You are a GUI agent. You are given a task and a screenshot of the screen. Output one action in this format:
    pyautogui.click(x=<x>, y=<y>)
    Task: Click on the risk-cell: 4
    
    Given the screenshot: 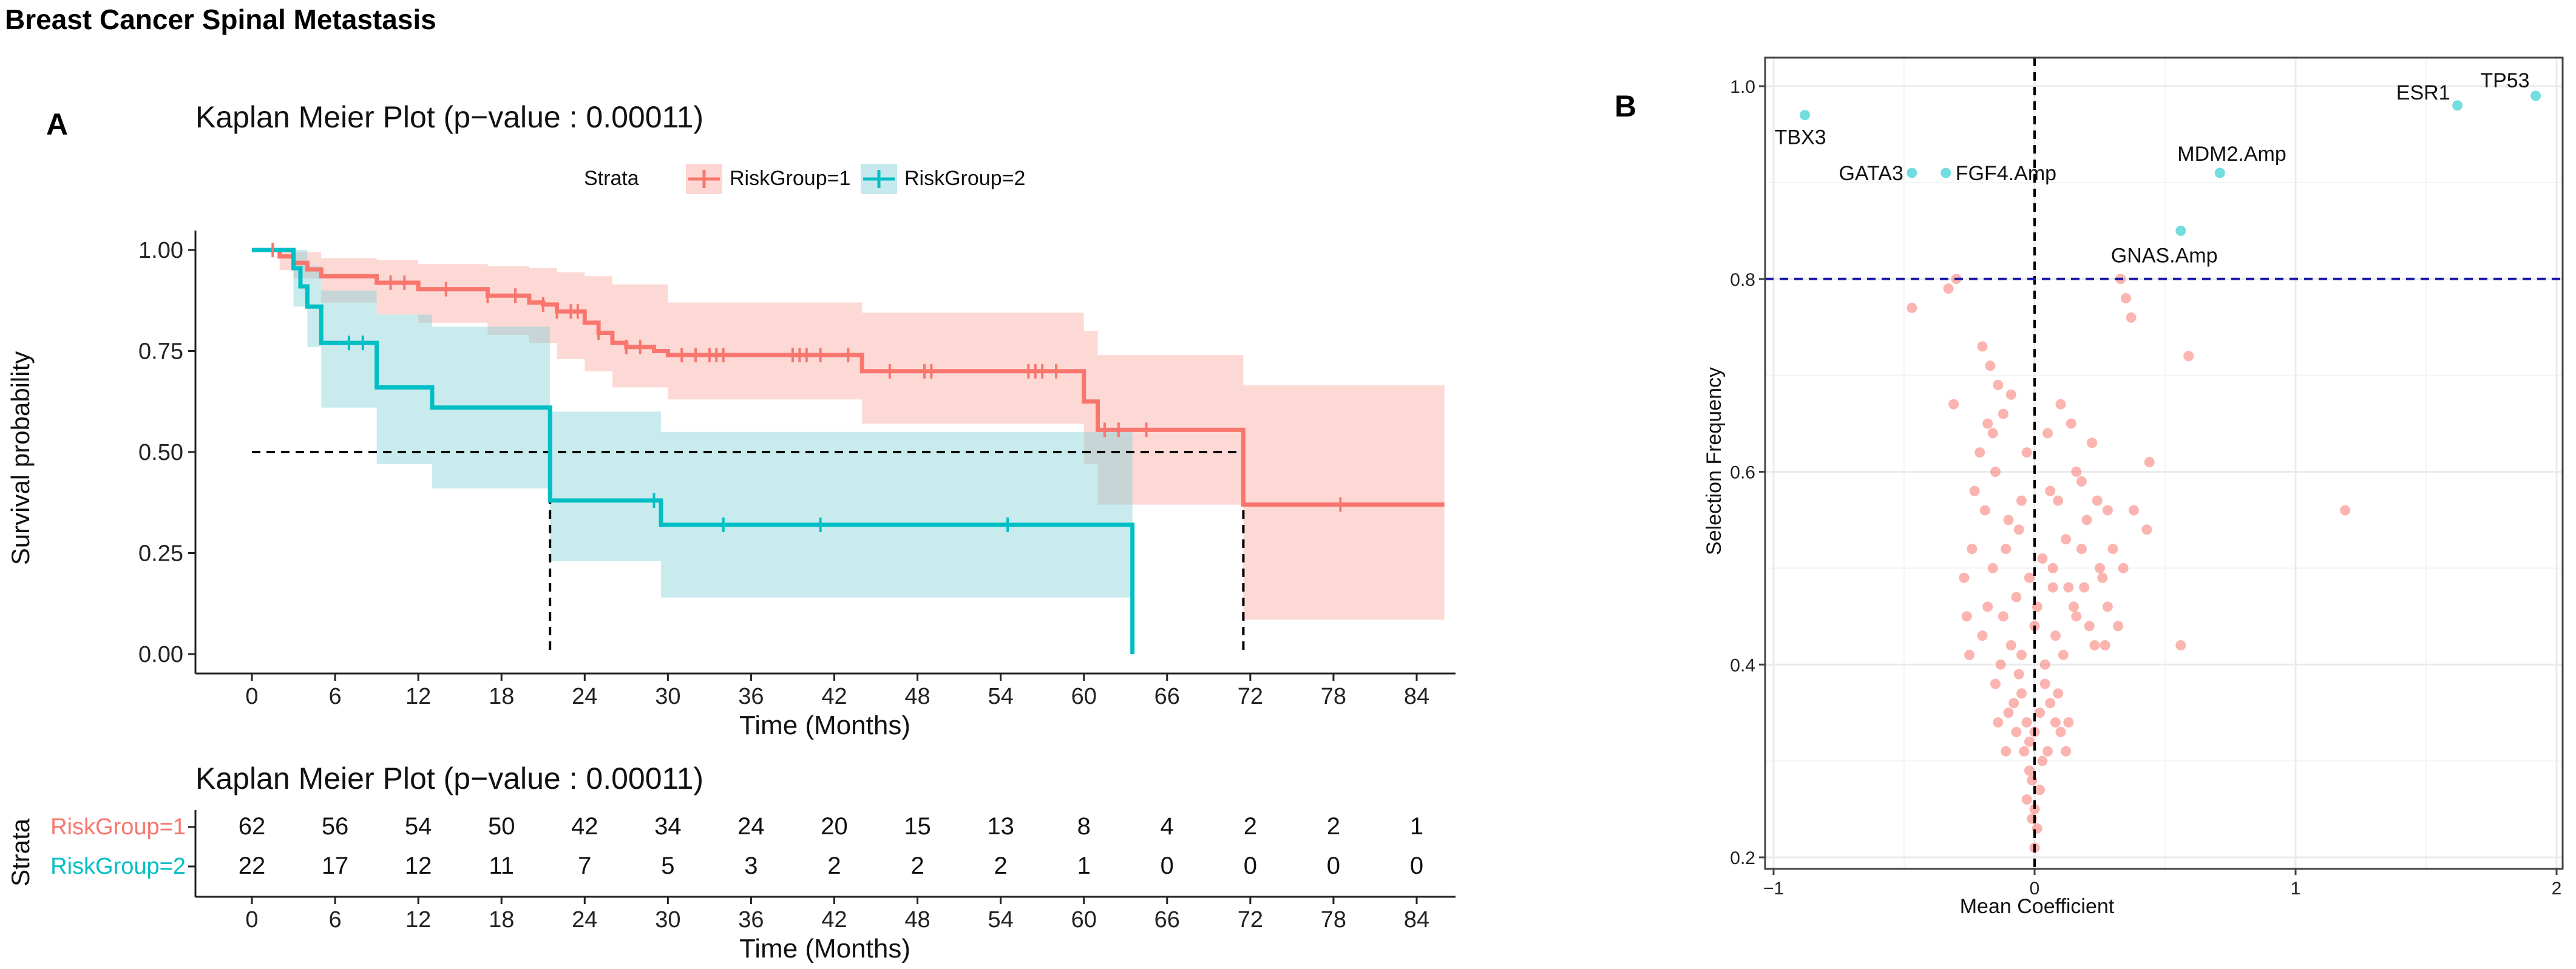 What is the action you would take?
    pyautogui.click(x=1167, y=827)
    